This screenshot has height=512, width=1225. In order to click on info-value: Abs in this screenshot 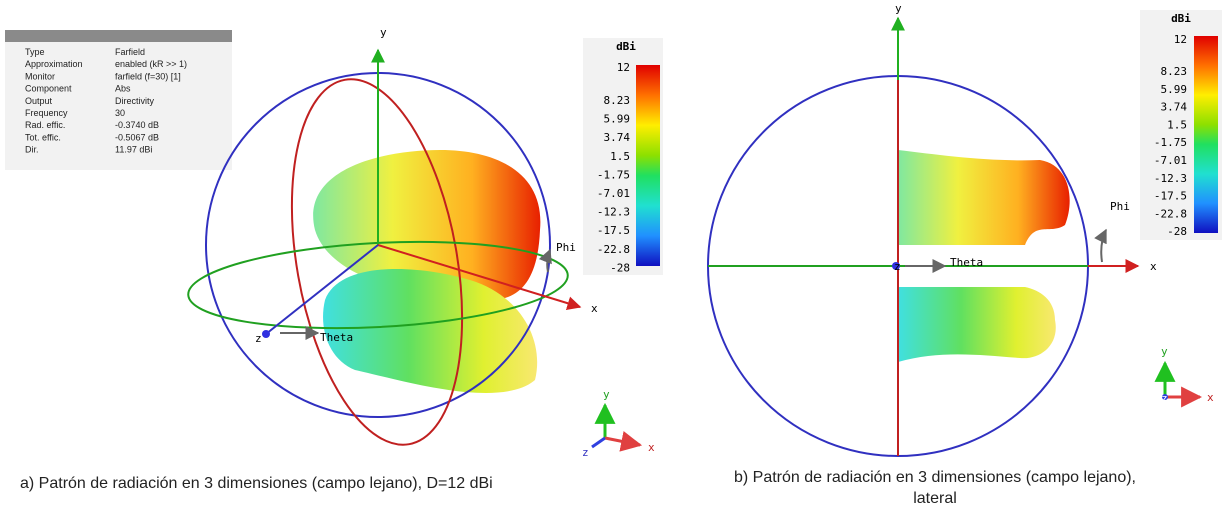, I will do `click(123, 89)`.